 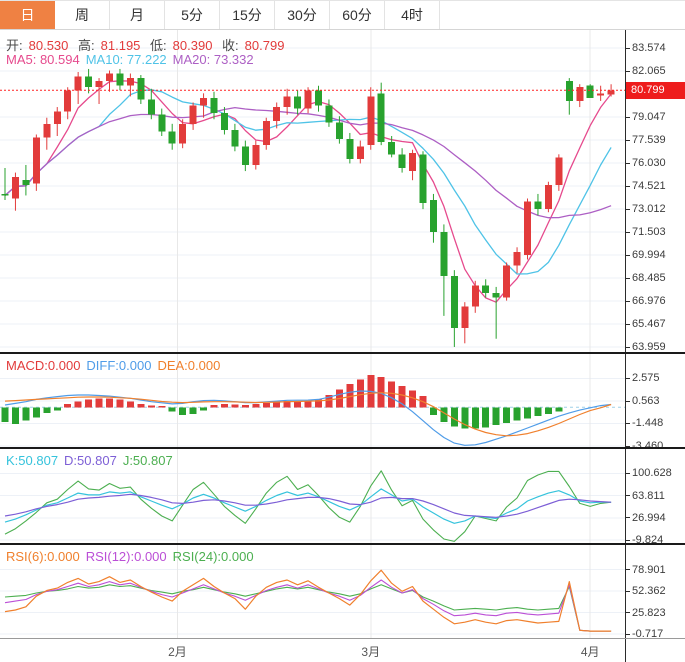 What do you see at coordinates (646, 347) in the screenshot?
I see `axis-tick-label: 63.959` at bounding box center [646, 347].